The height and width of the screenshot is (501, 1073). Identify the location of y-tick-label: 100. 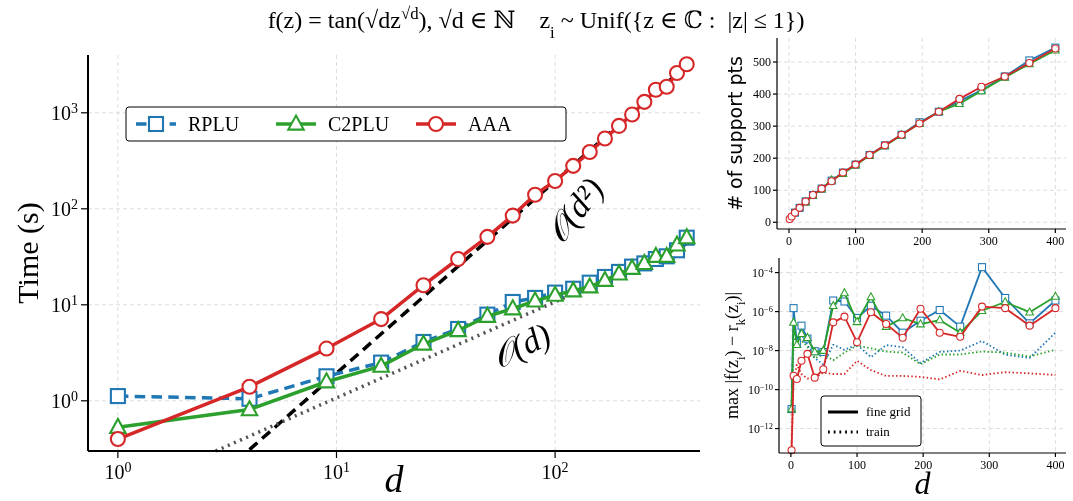
(762, 190).